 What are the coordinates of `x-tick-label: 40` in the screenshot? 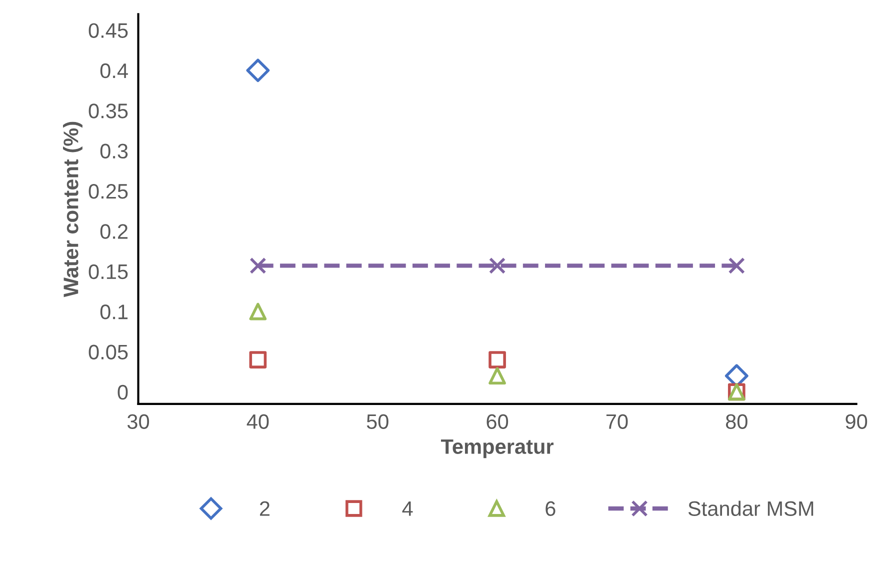 It's located at (257, 421).